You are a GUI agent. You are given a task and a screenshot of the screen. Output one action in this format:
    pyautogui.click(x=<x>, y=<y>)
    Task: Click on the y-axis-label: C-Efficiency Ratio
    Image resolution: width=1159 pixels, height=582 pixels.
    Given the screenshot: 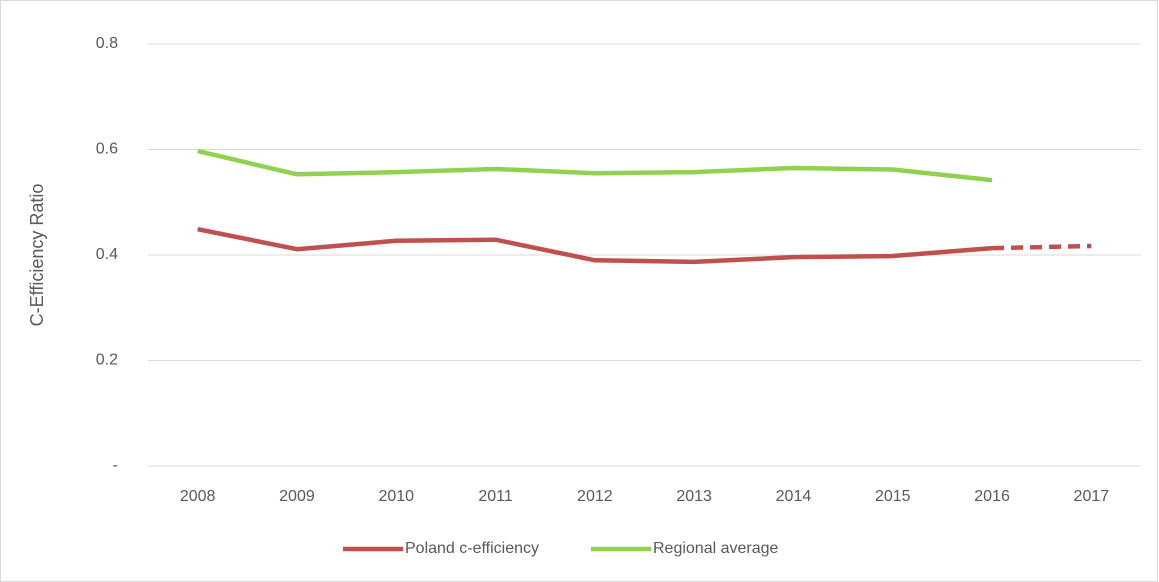 What is the action you would take?
    pyautogui.click(x=37, y=255)
    